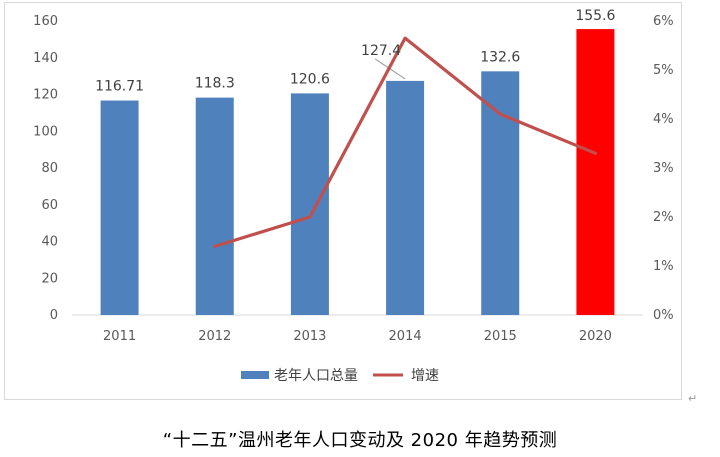 The image size is (720, 457). Describe the element at coordinates (500, 57) in the screenshot. I see `bar-data-label: 132.6` at that location.